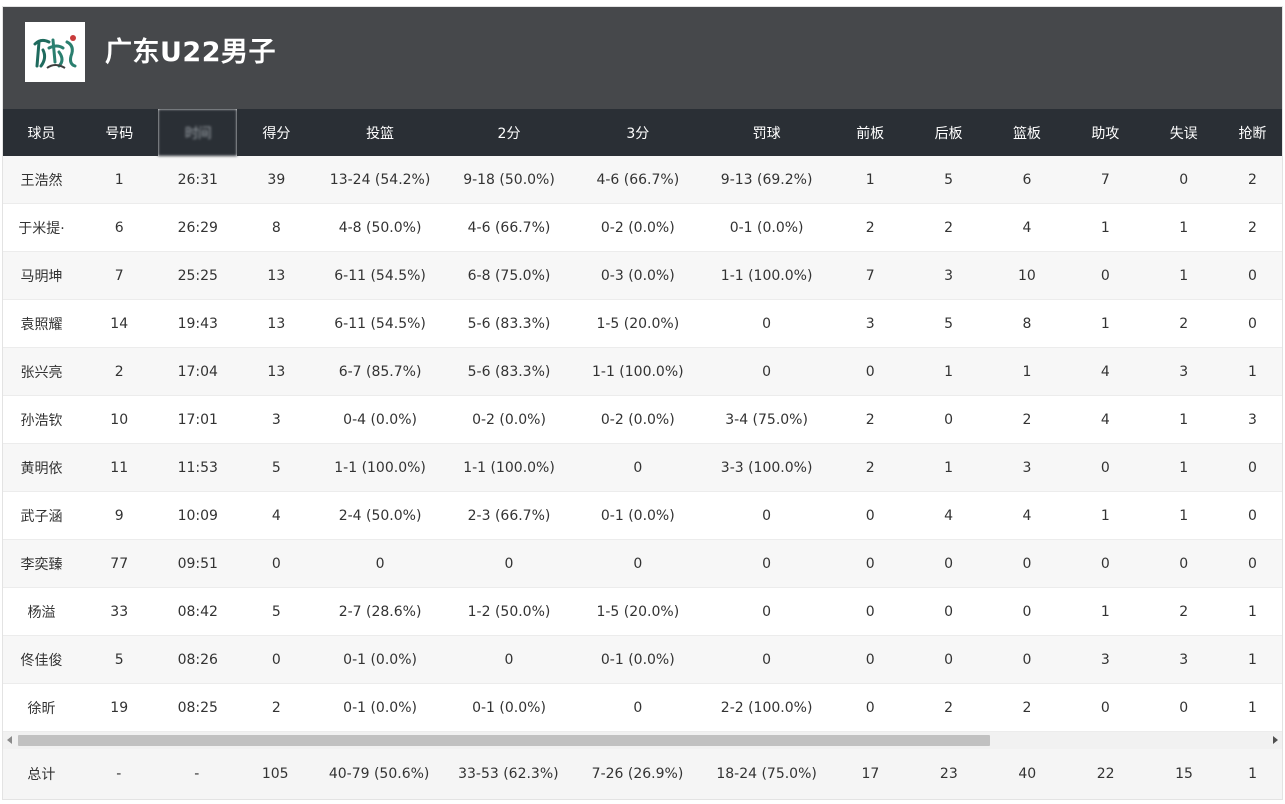 This screenshot has width=1285, height=804. What do you see at coordinates (276, 707) in the screenshot?
I see `col-points-cell: 2` at bounding box center [276, 707].